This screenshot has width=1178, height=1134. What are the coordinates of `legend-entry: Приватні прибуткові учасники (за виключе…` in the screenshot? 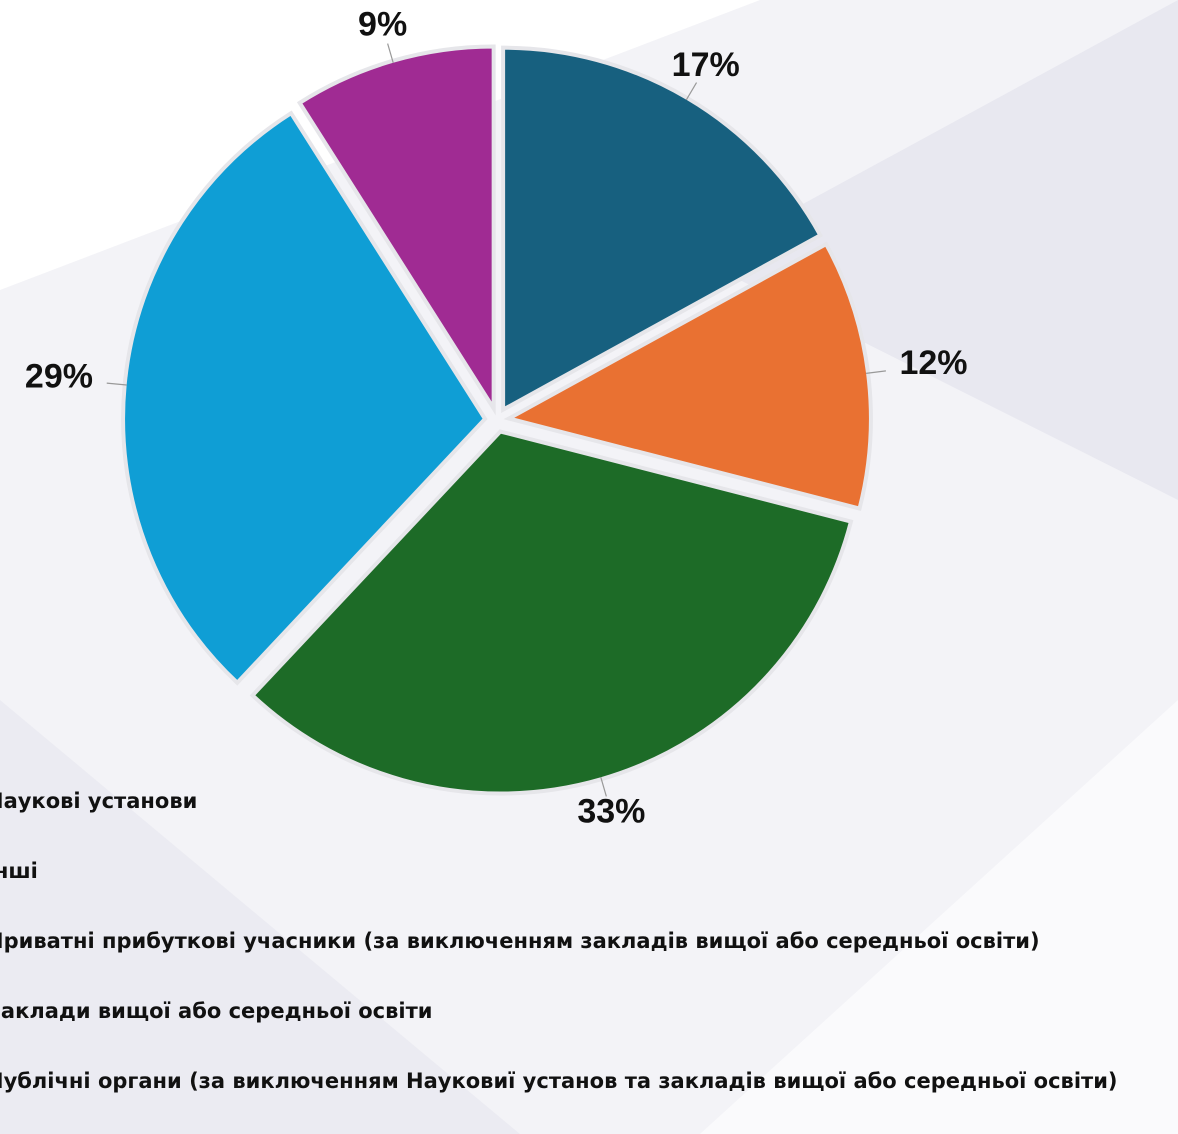 It's located at (520, 941).